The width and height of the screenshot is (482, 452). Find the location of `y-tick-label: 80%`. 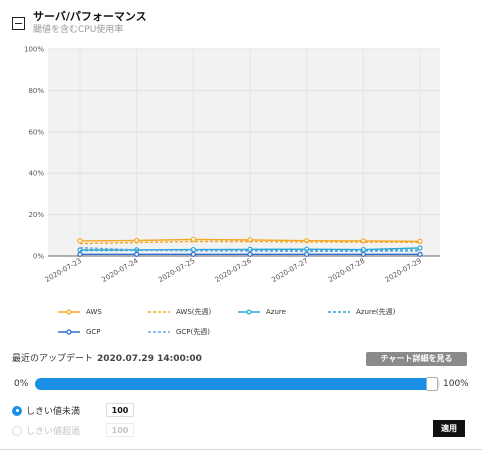

y-tick-label: 80% is located at coordinates (36, 91).